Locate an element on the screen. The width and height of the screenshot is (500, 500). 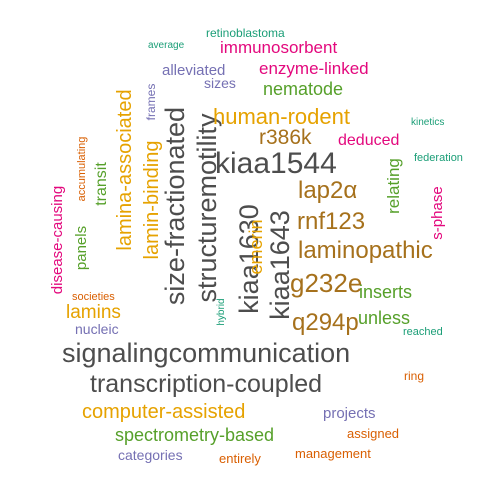
word-27: enzyme-linked is located at coordinates (314, 68).